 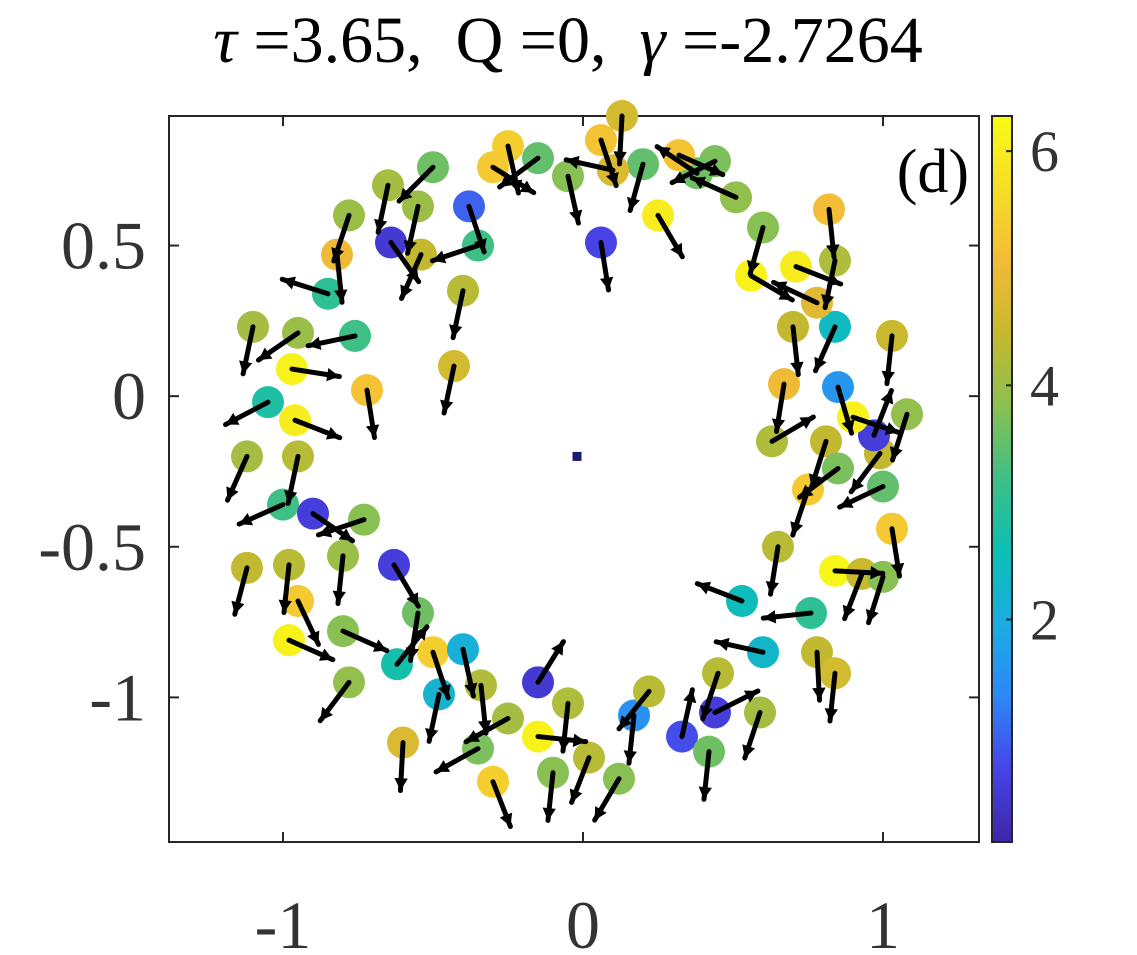 I want to click on colorbar-gradient, so click(x=1002, y=479).